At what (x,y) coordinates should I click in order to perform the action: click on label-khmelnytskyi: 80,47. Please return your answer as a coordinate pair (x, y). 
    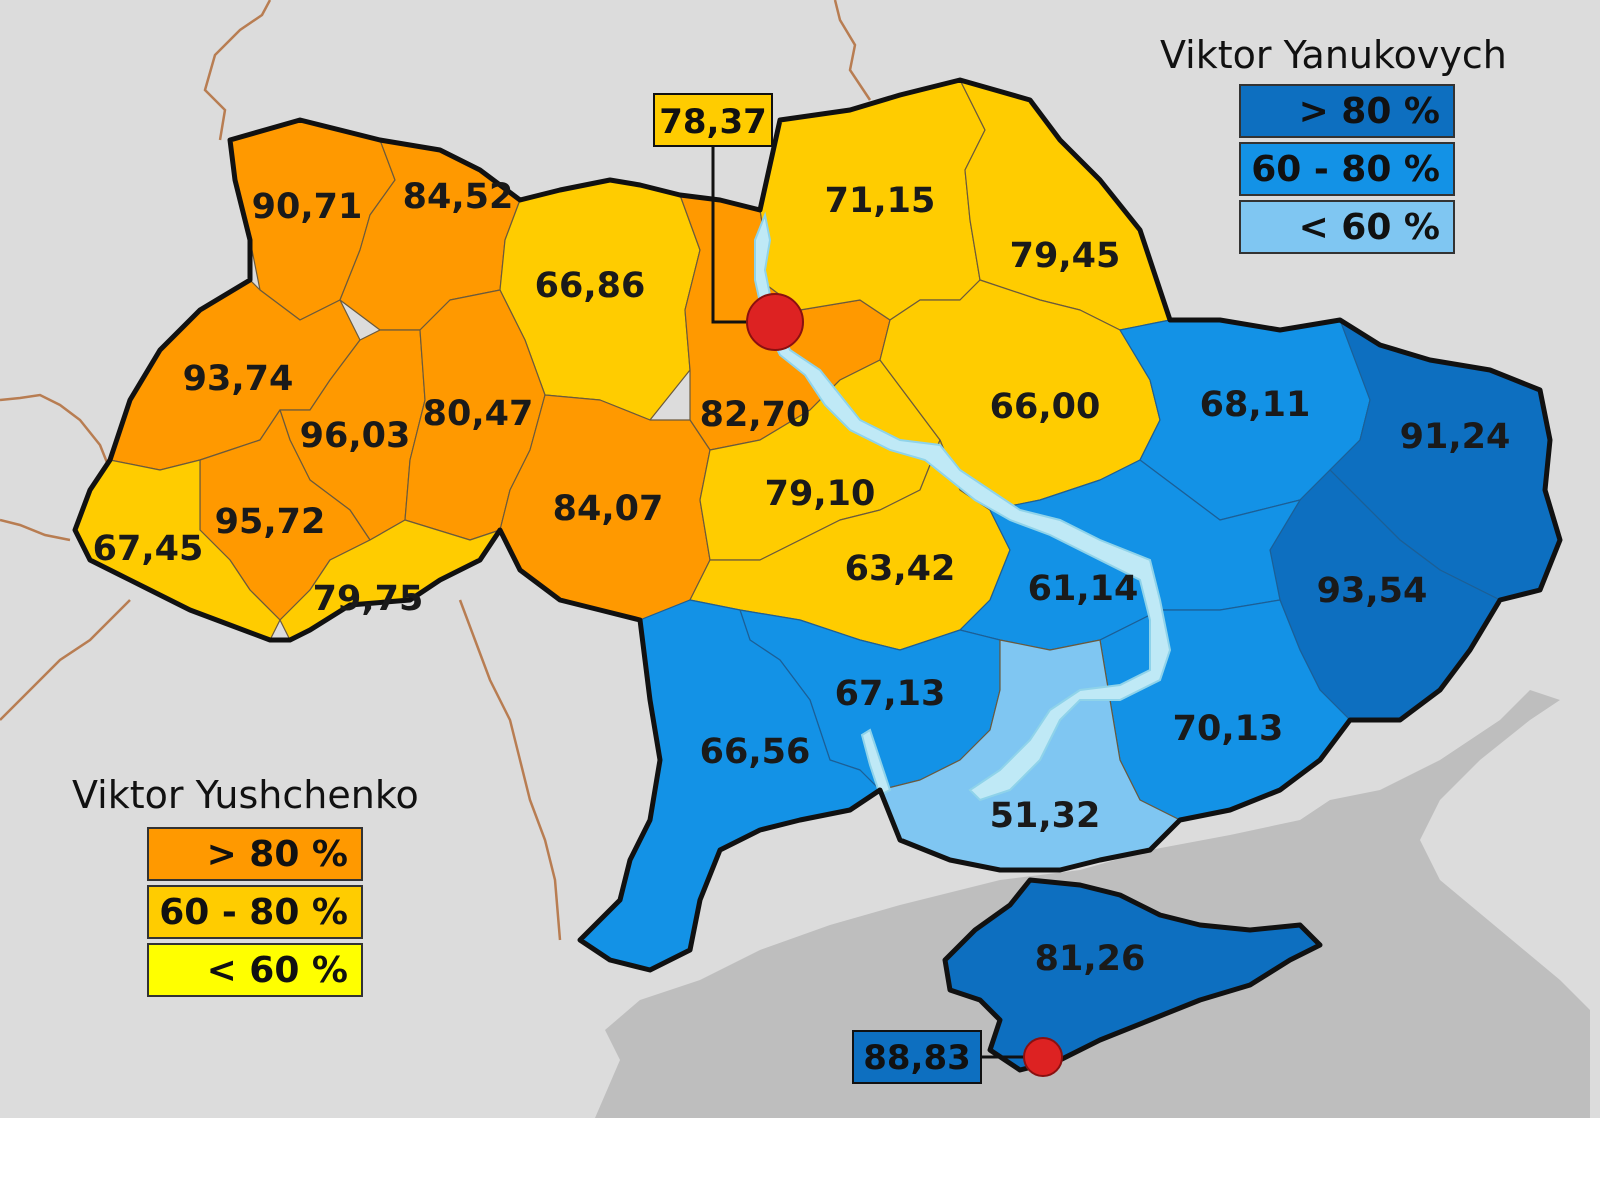
    Looking at the image, I should click on (478, 414).